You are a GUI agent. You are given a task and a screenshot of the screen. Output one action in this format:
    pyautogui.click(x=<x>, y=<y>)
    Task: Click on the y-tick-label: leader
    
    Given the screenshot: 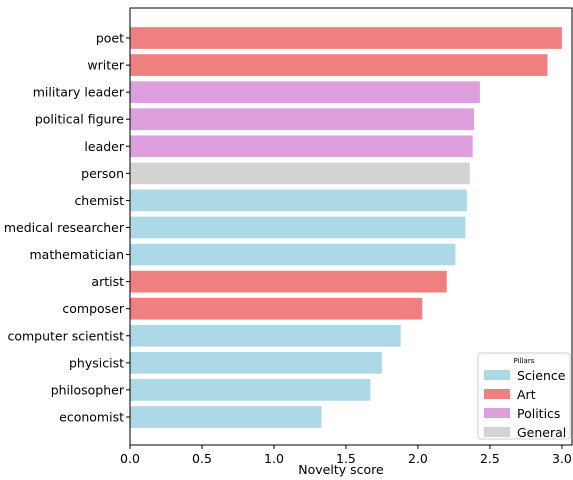 What is the action you would take?
    pyautogui.click(x=104, y=146)
    